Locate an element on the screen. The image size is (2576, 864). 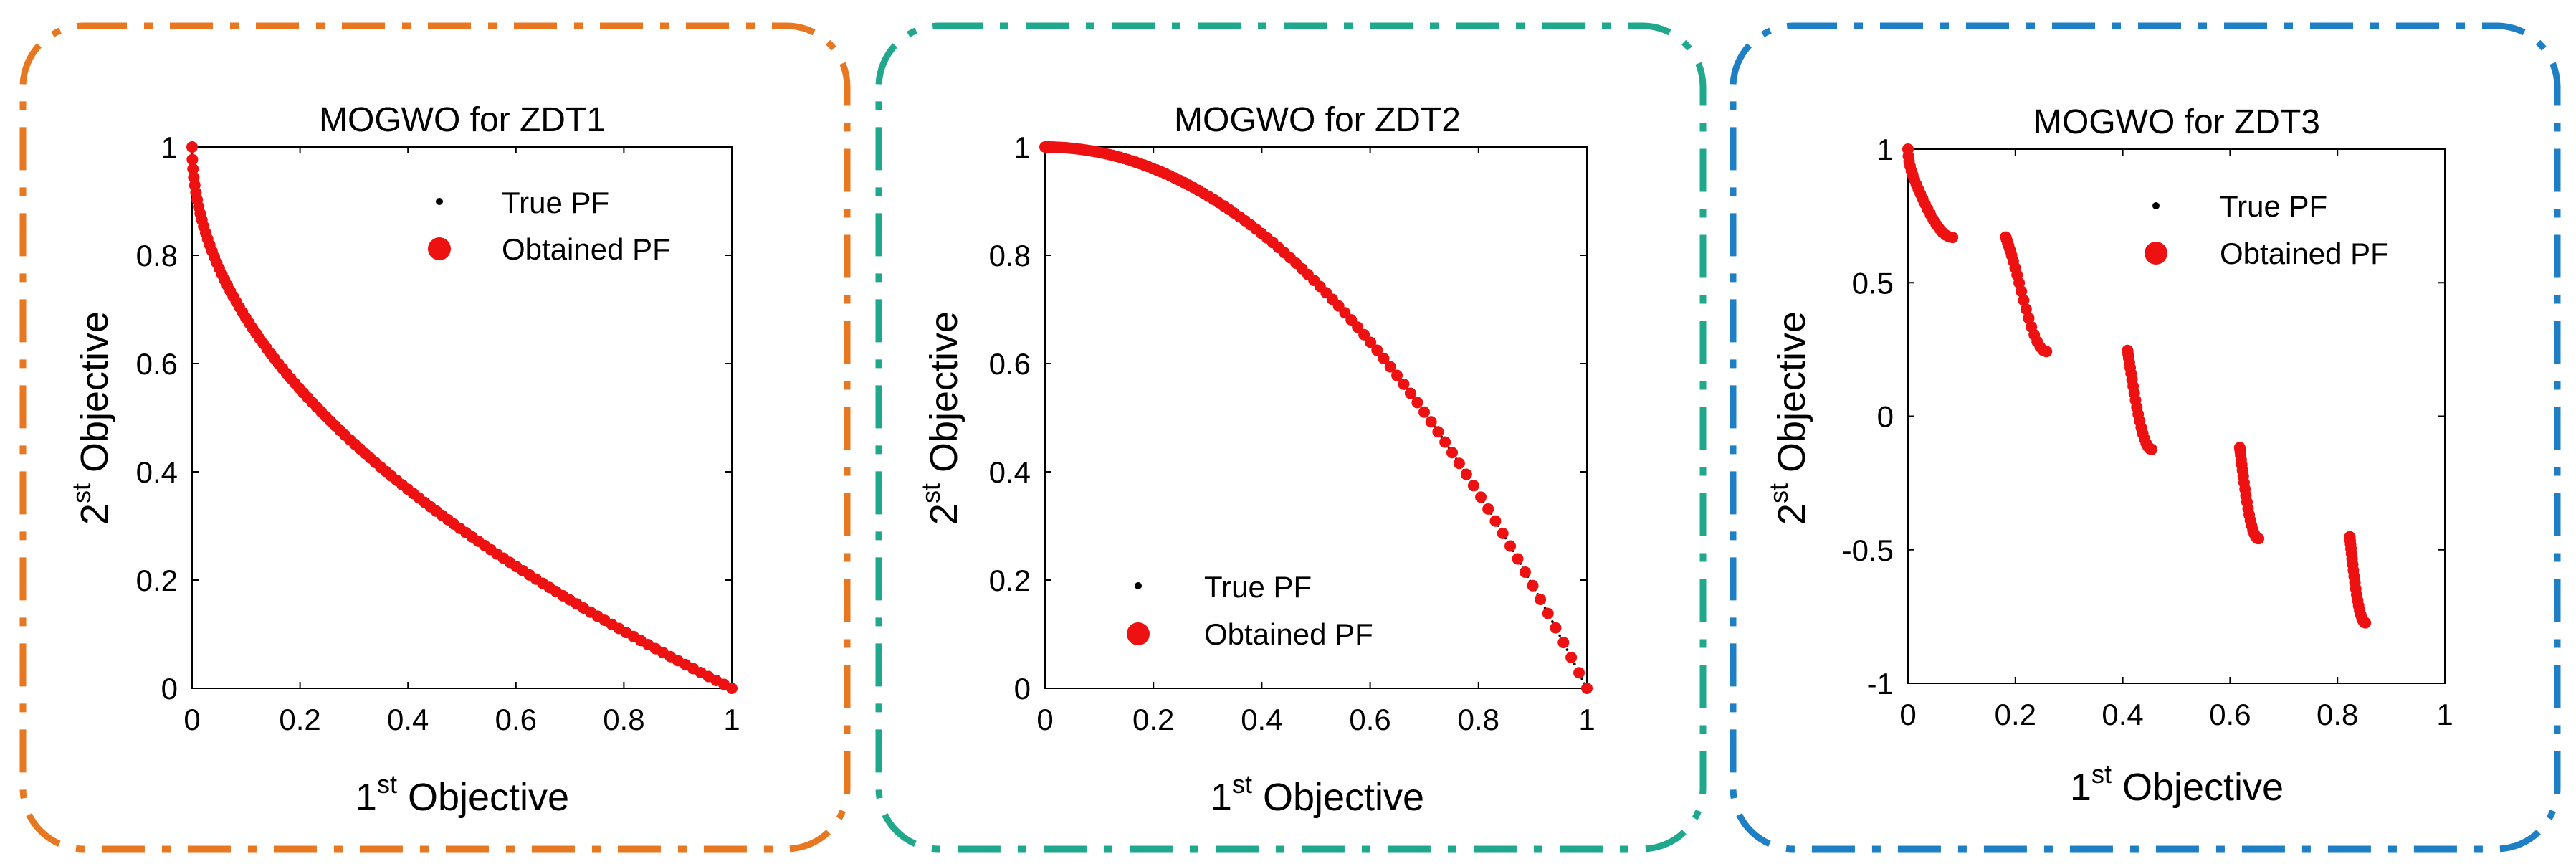
y-tick-label: 0.4 is located at coordinates (157, 472).